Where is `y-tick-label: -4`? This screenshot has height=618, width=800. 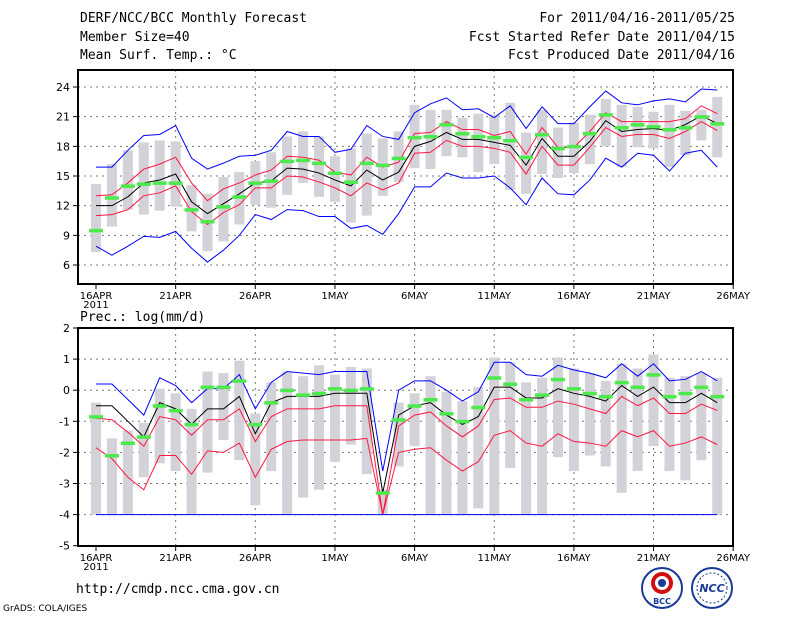 y-tick-label: -4 is located at coordinates (64, 515).